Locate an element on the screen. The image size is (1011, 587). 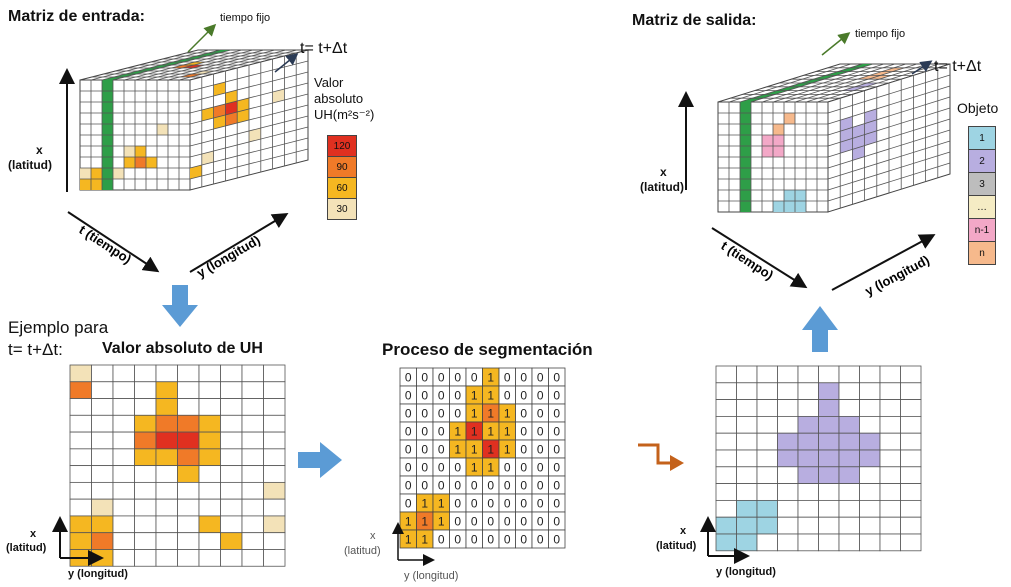
uh-legend-title-line: Valor is located at coordinates (329, 82).